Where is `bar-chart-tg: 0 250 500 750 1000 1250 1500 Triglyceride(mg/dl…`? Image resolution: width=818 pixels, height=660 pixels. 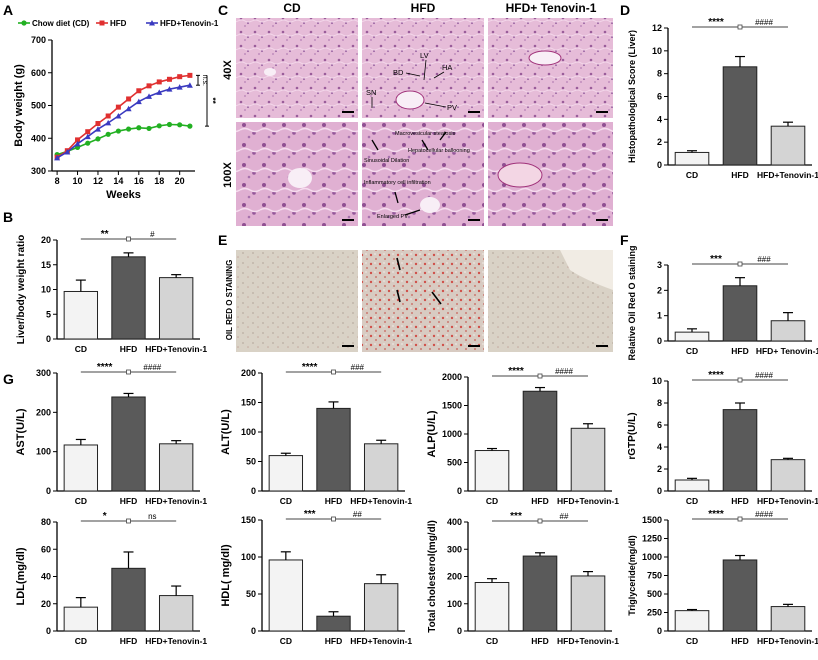
bar-chart-tg: 0 250 500 750 1000 1250 1500 Triglyceride(mg/dl… is located at coordinates (722, 577).